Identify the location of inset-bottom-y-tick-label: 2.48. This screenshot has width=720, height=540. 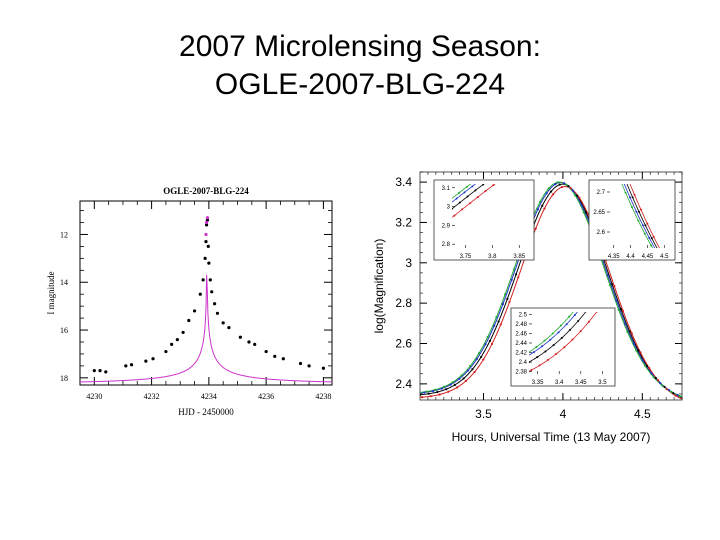
(521, 325).